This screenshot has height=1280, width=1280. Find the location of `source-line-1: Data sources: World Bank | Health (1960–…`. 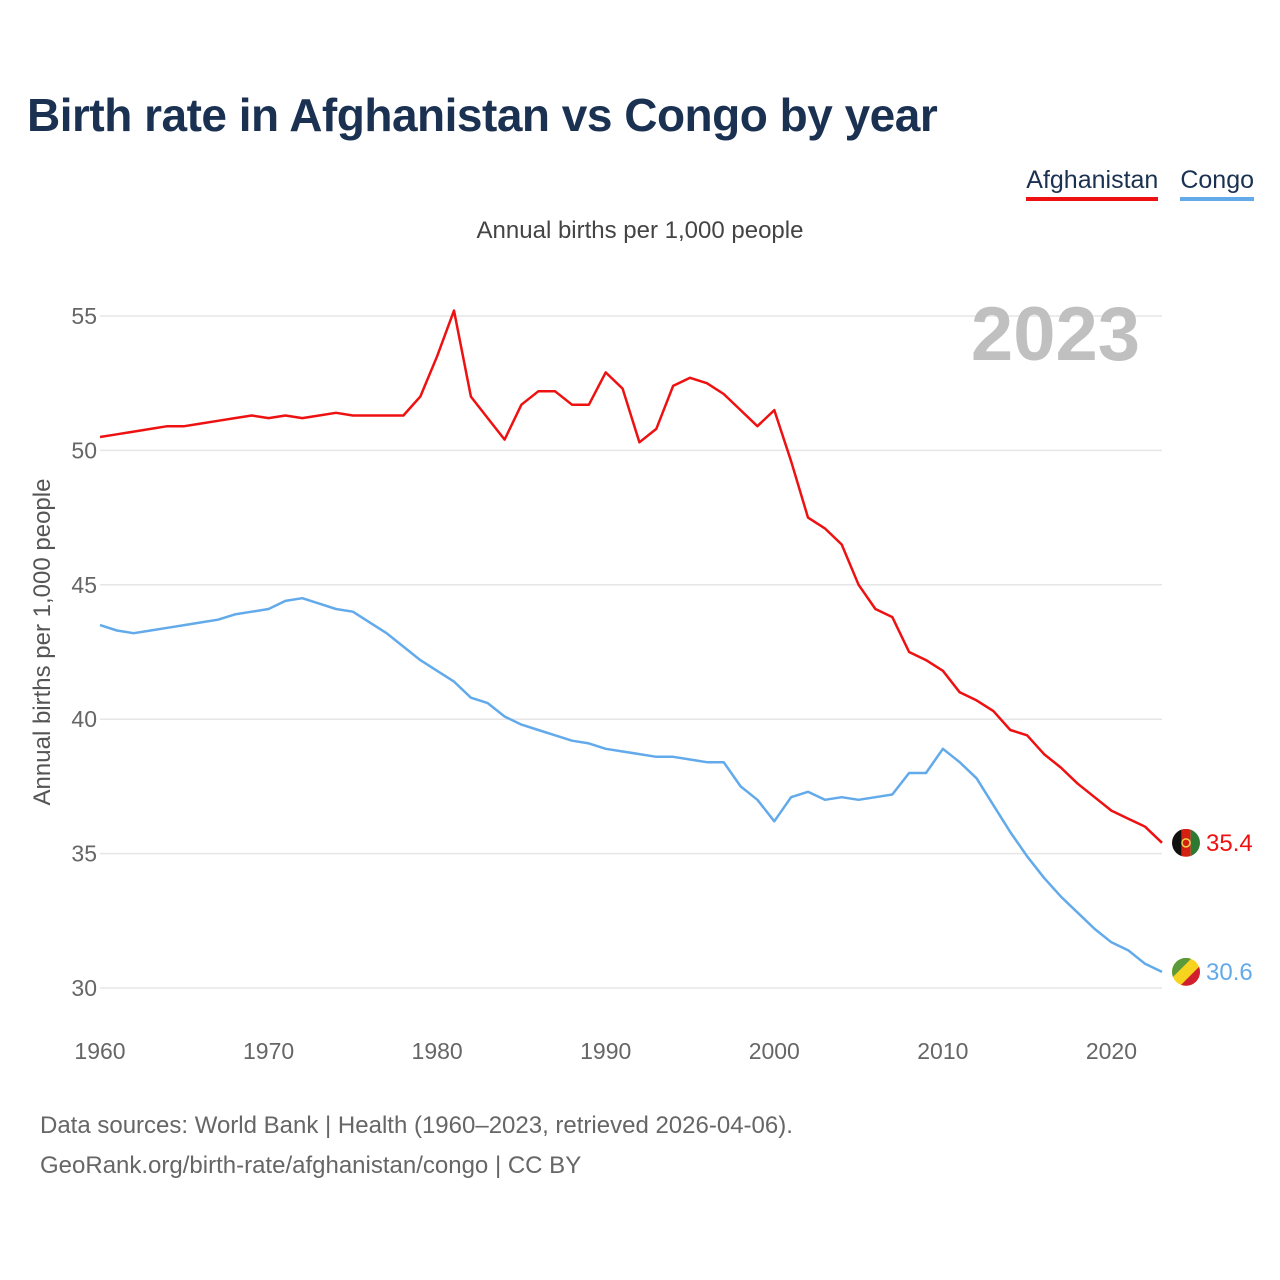

source-line-1: Data sources: World Bank | Health (1960–… is located at coordinates (416, 1125).